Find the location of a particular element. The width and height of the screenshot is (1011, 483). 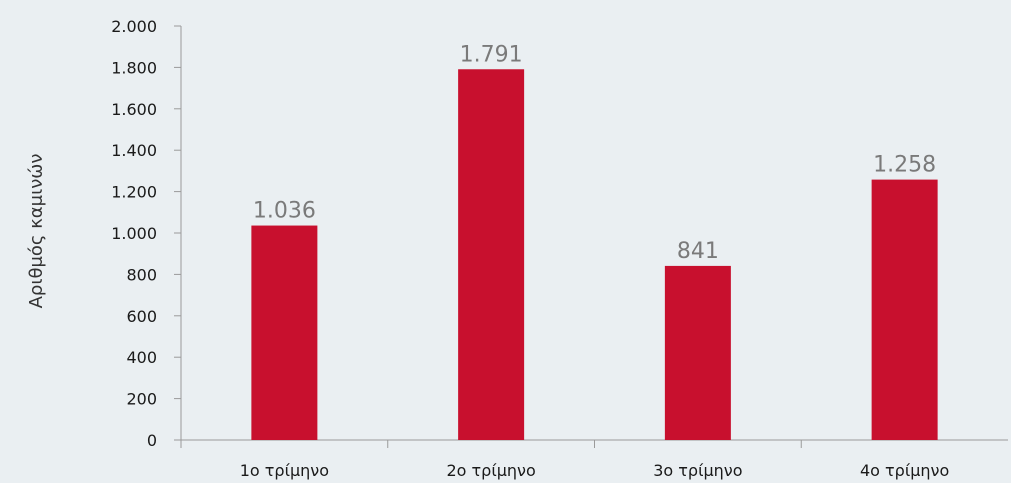

y-tick-label: 400 is located at coordinates (141, 357).